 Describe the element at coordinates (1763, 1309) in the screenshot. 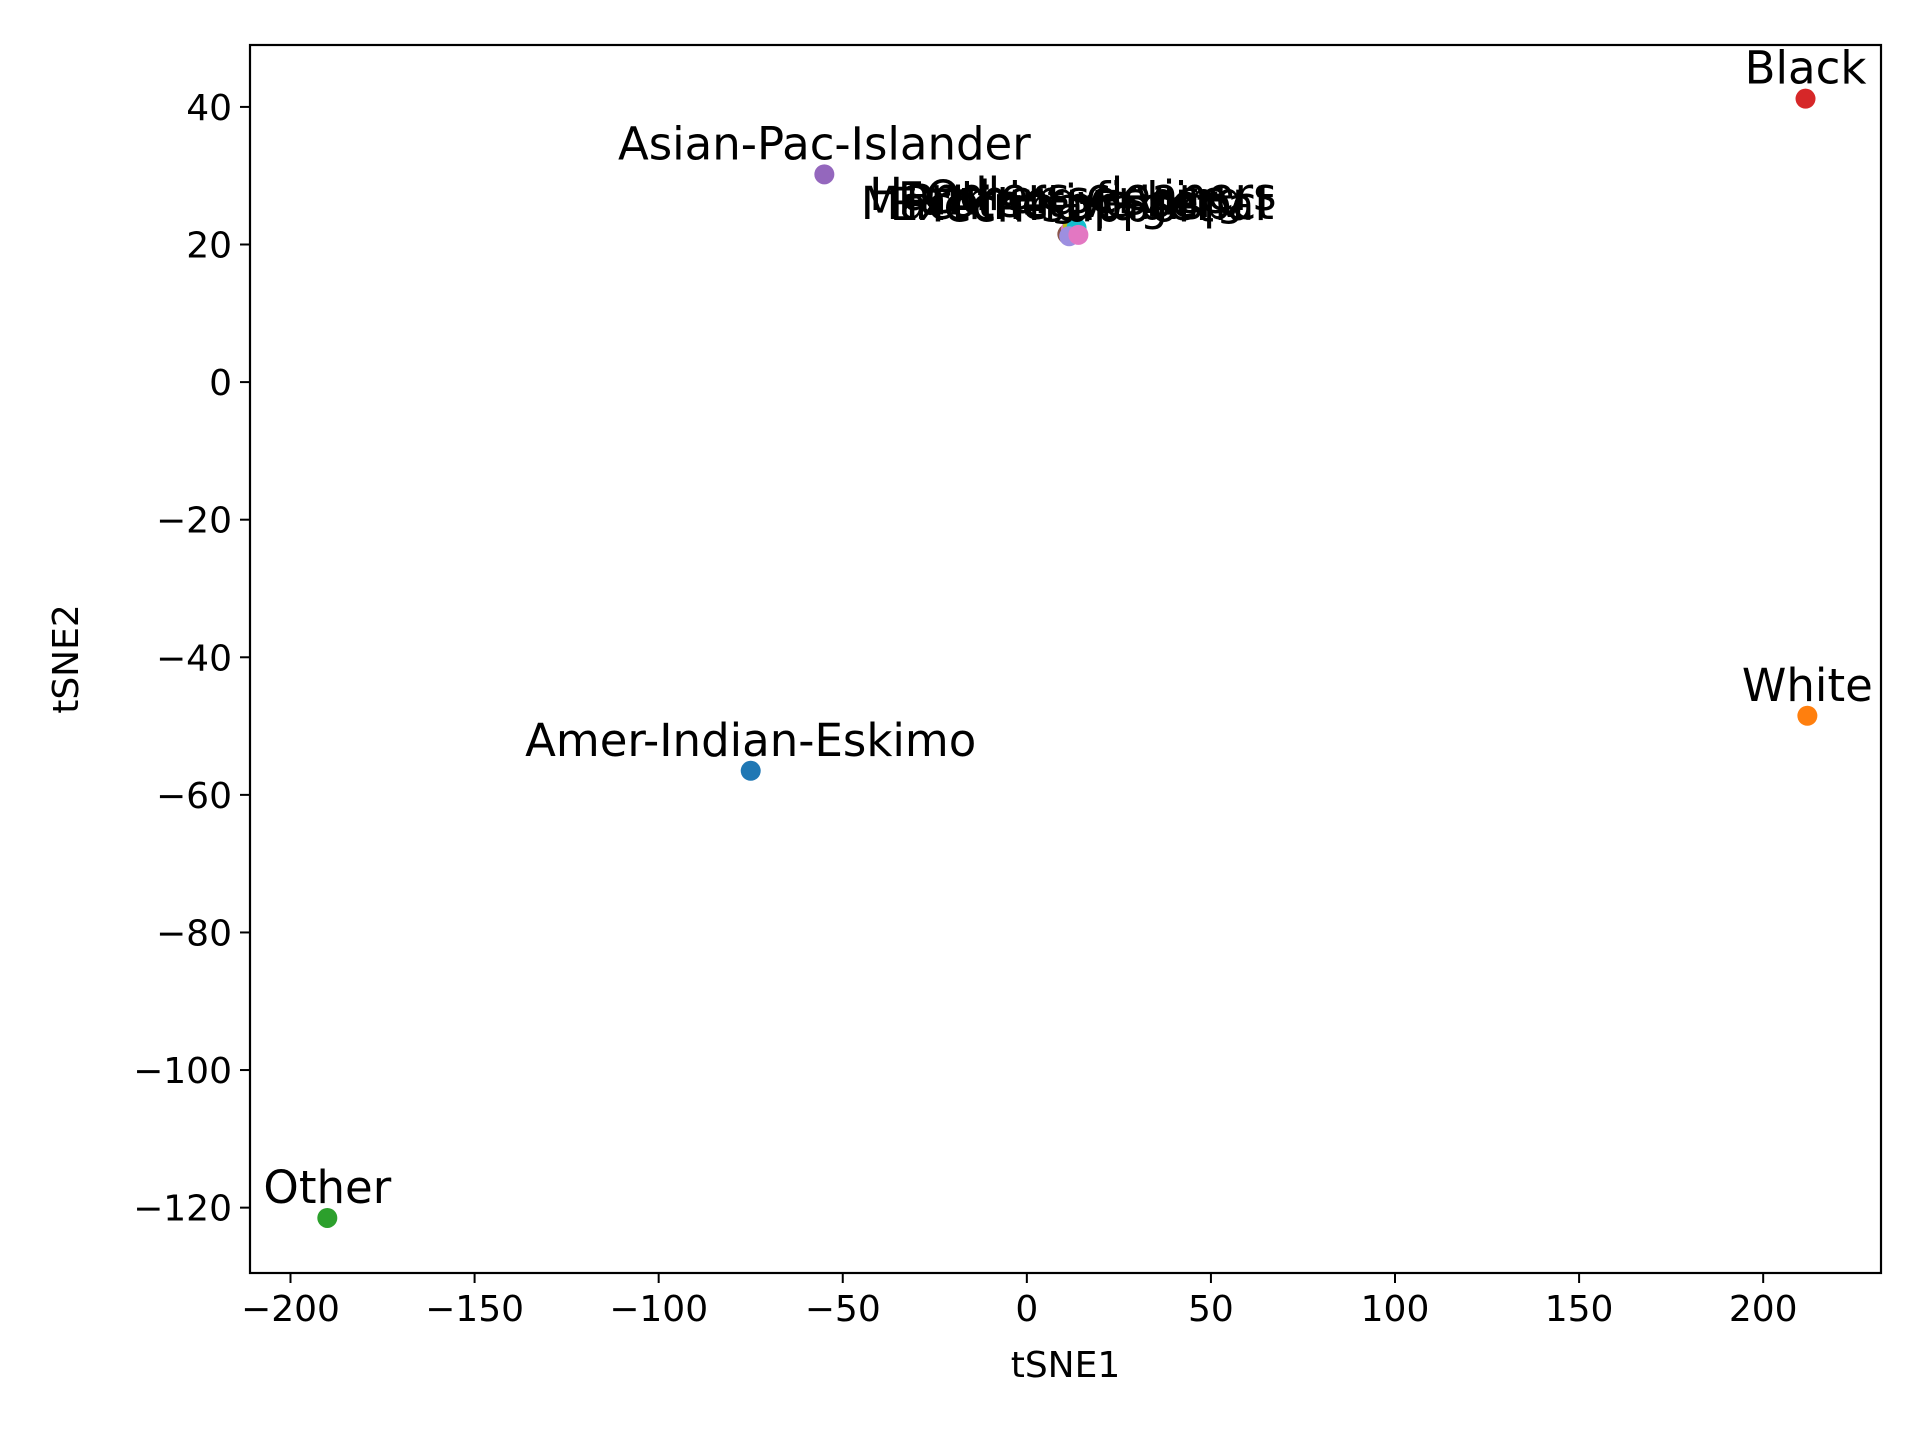

I see `x-tick-label: 200` at that location.